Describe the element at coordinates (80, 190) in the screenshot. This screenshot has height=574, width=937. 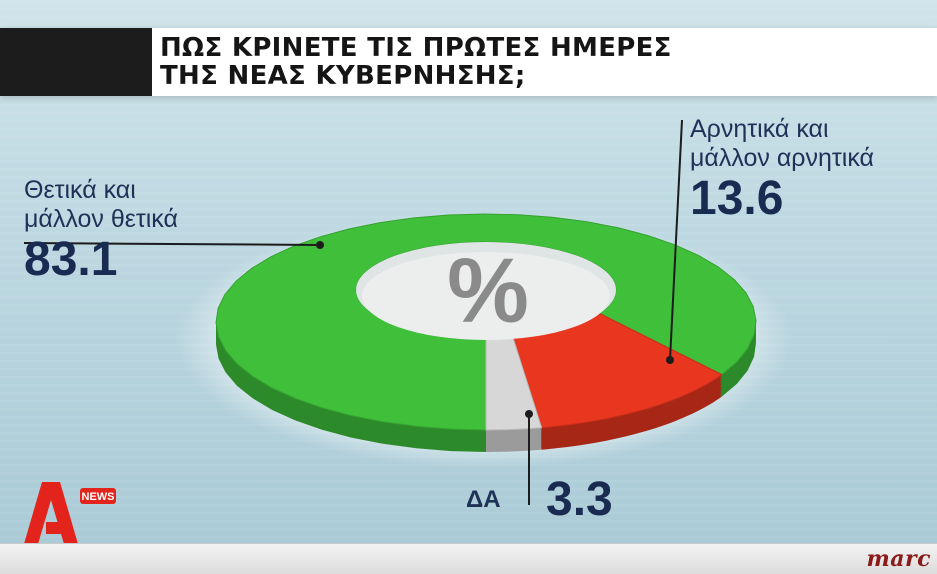
I see `label-positive-line1: Θετικά και` at that location.